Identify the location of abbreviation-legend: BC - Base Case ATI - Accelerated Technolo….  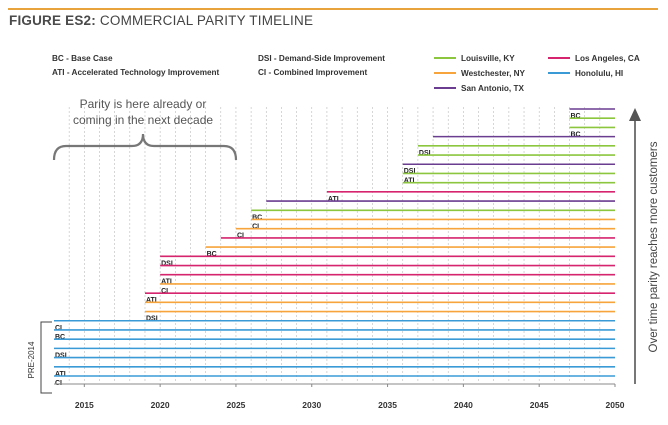
(218, 65).